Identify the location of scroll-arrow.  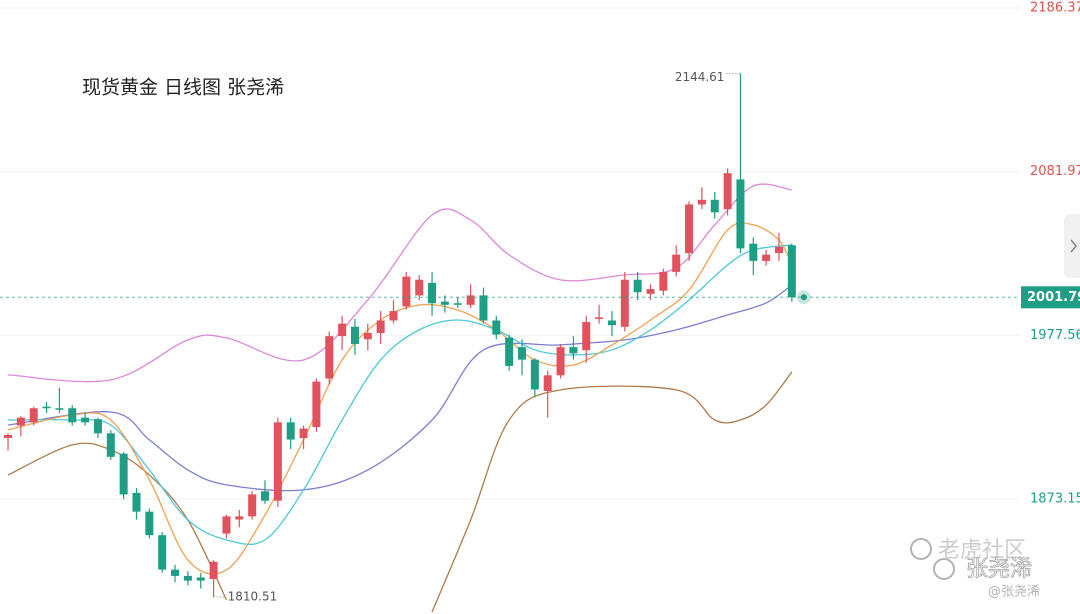
(1074, 246).